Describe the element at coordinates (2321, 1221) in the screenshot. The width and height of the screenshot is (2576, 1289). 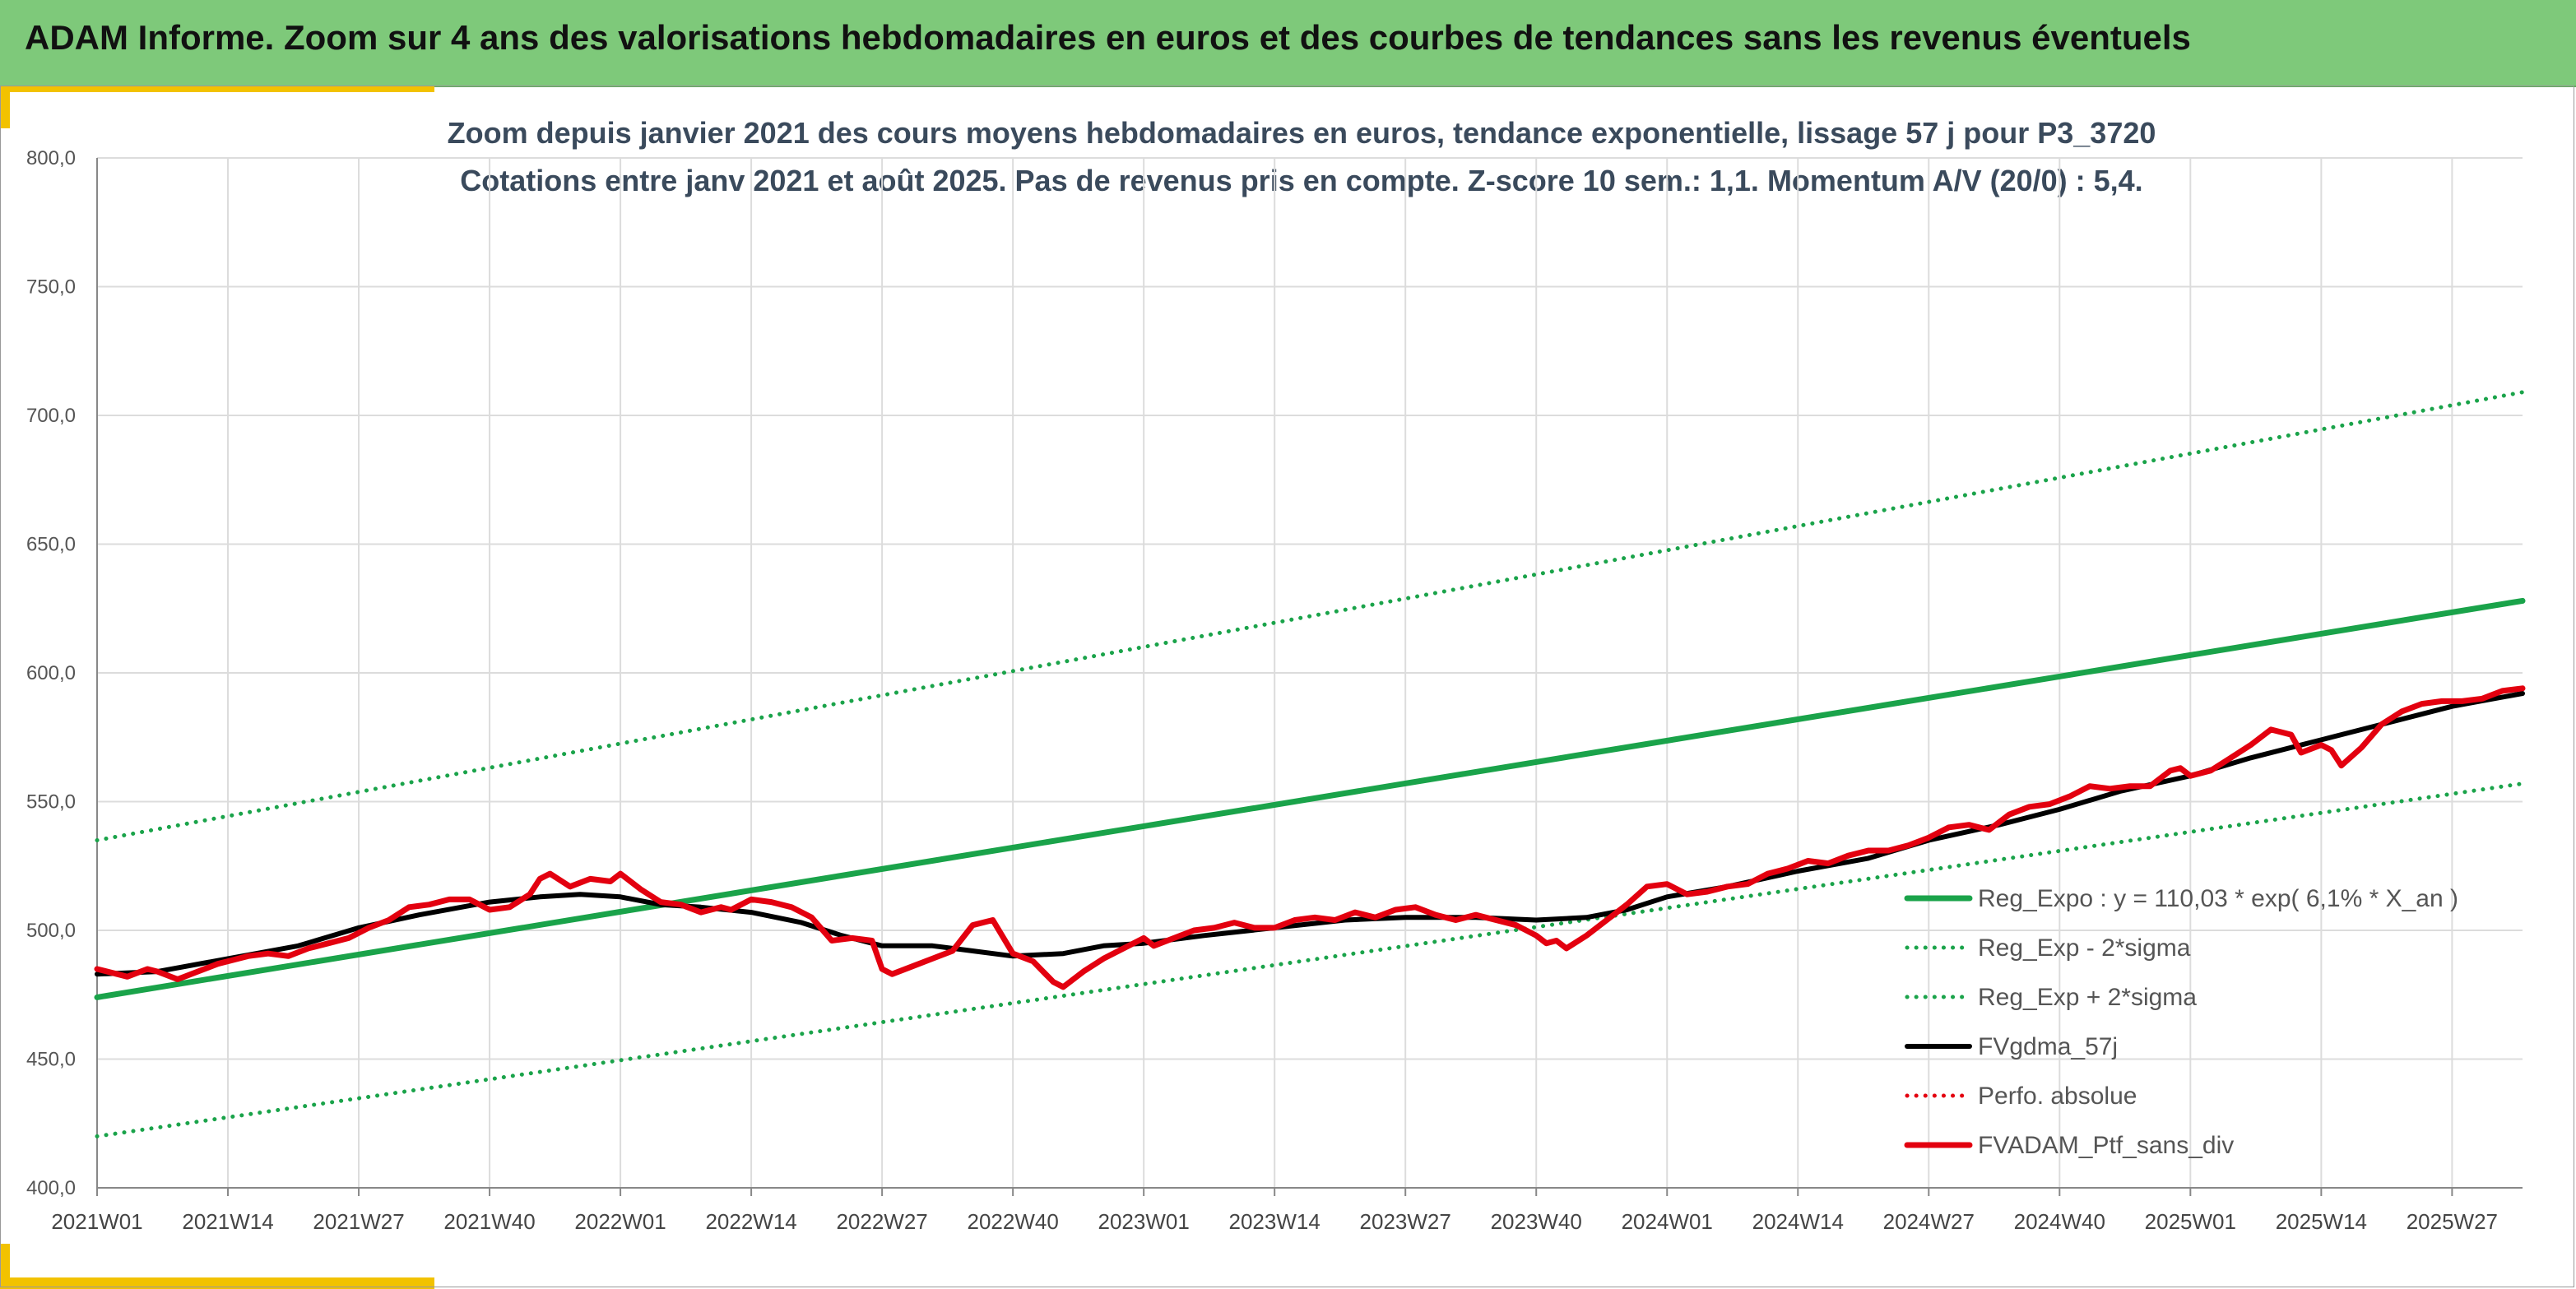
I see `x-tick-label: 2025W14` at that location.